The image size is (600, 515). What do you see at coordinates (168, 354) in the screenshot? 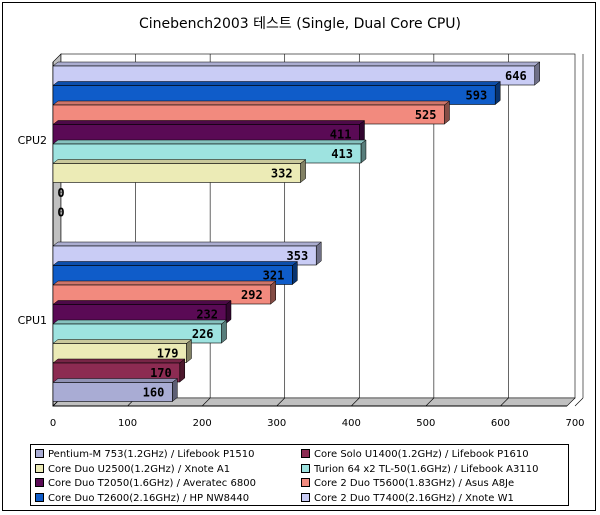
I see `bar-value-label: 179` at bounding box center [168, 354].